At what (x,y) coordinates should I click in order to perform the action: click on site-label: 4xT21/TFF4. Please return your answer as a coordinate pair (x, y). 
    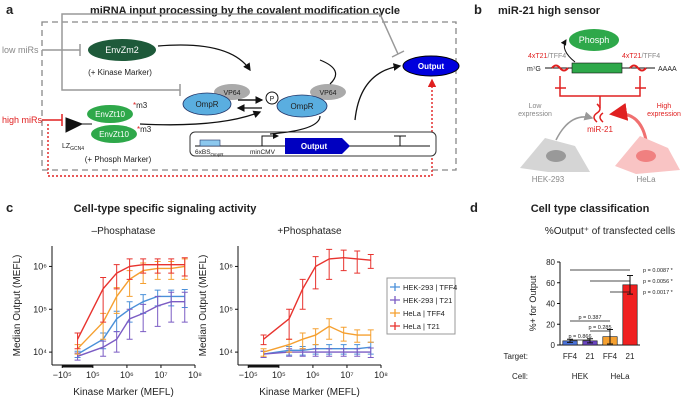
    Looking at the image, I should click on (641, 56).